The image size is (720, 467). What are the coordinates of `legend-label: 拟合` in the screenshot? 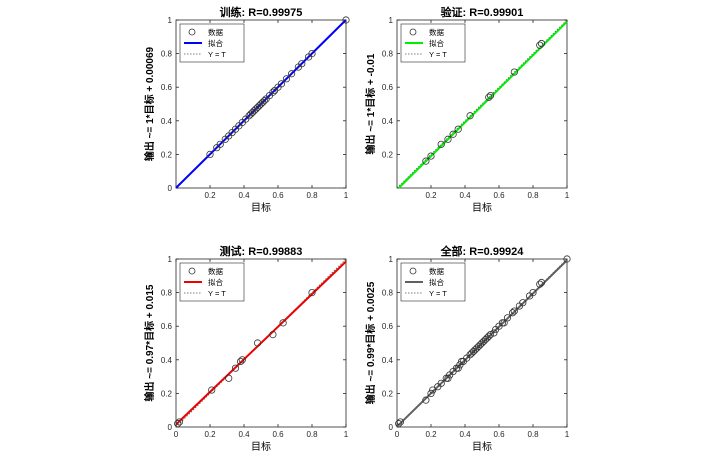 It's located at (436, 282).